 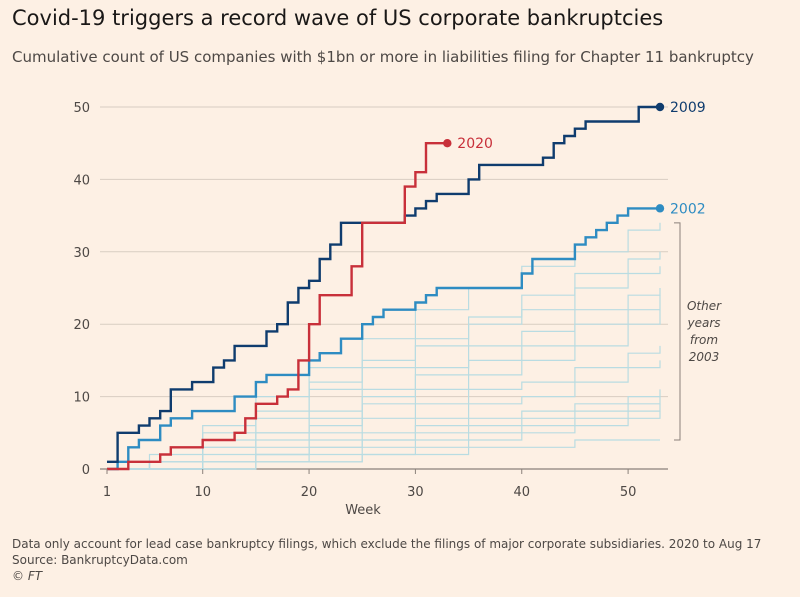 What do you see at coordinates (100, 560) in the screenshot?
I see `footer-source: Source: BankruptcyData.com` at bounding box center [100, 560].